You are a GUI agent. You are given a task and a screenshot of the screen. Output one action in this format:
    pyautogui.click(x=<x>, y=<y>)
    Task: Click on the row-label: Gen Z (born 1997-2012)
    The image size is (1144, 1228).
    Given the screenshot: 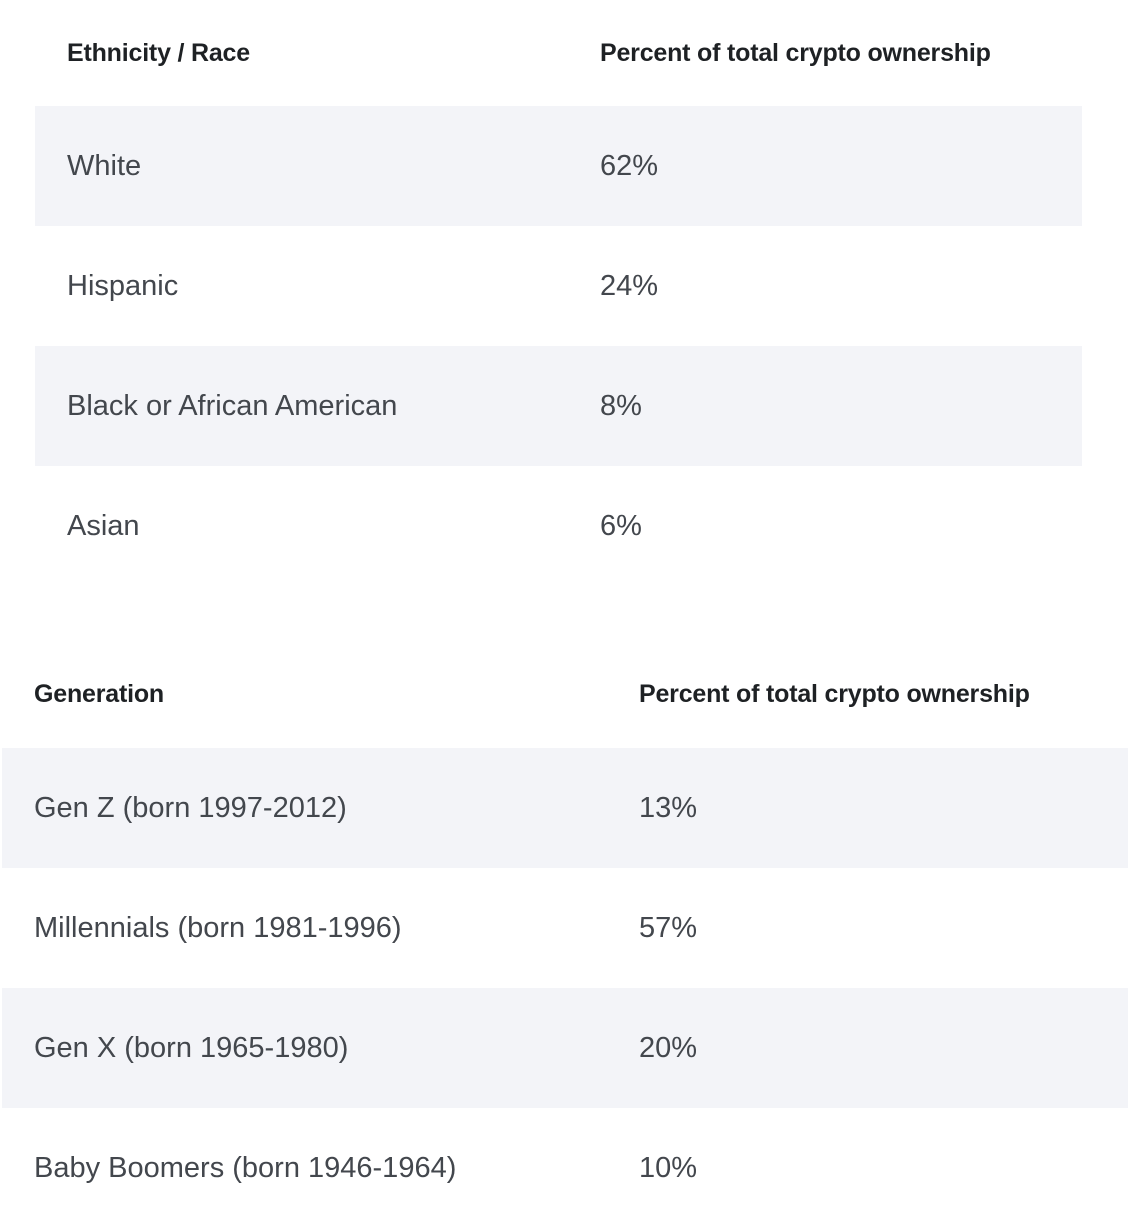 What is the action you would take?
    pyautogui.click(x=190, y=807)
    